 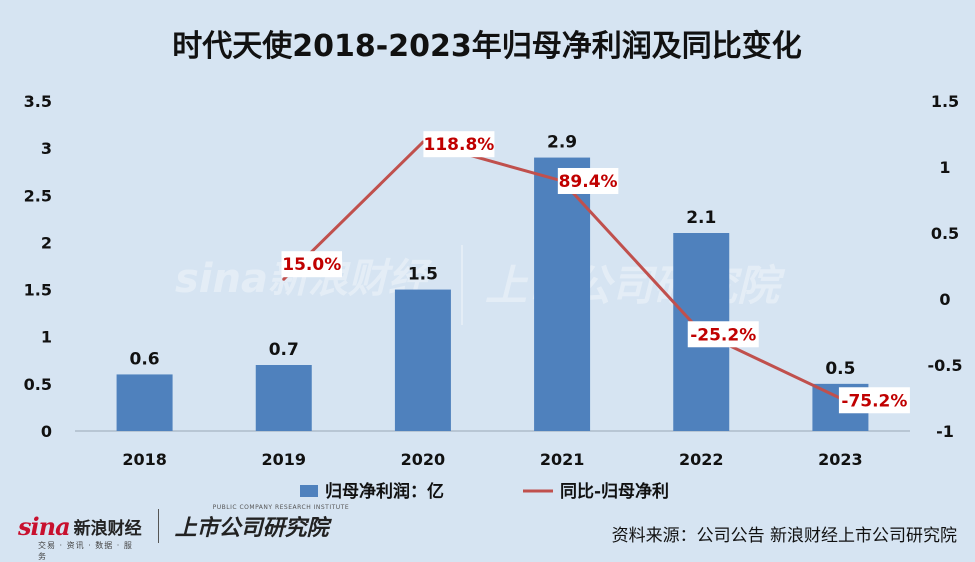 What do you see at coordinates (840, 369) in the screenshot?
I see `bar-value-label: 0.5` at bounding box center [840, 369].